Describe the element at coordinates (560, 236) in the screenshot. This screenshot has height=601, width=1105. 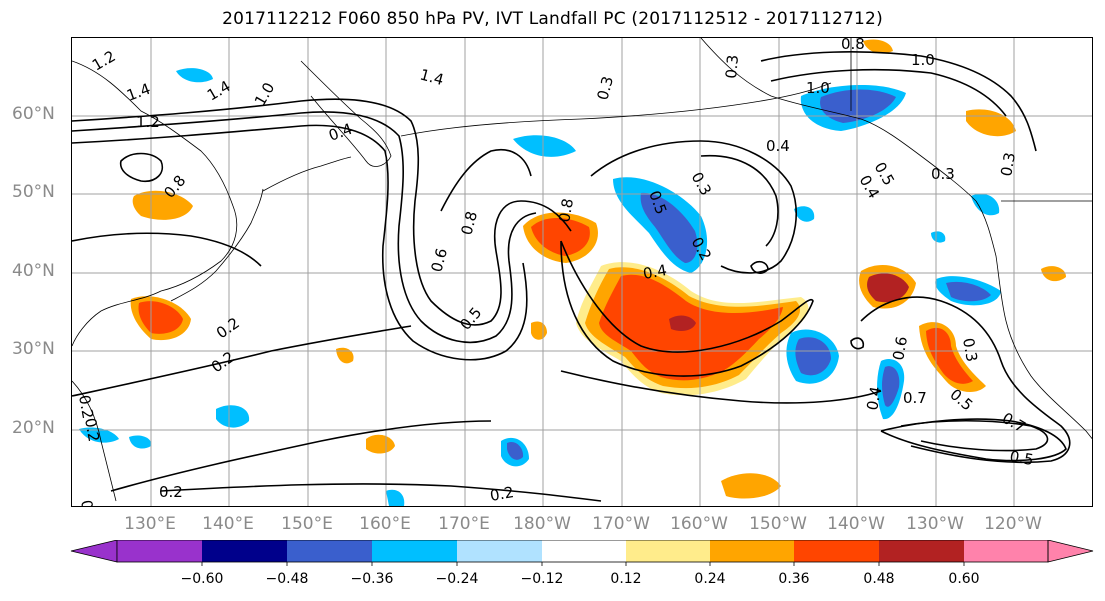
I see `positive-anomaly-dateline-red` at that location.